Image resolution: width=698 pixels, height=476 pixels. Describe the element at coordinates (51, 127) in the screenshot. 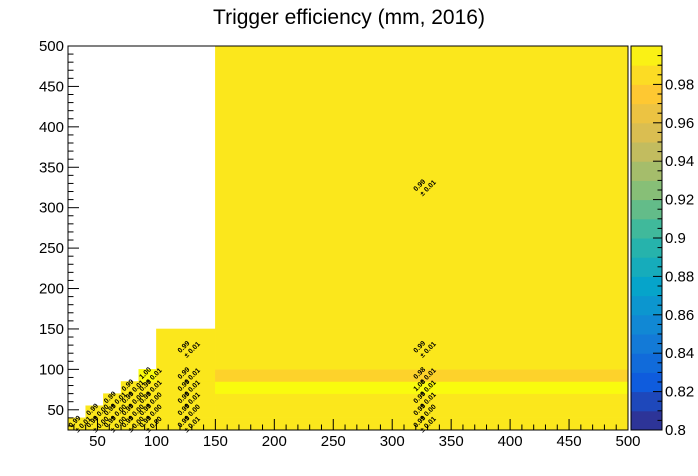

I see `y-tick-label: 400` at that location.